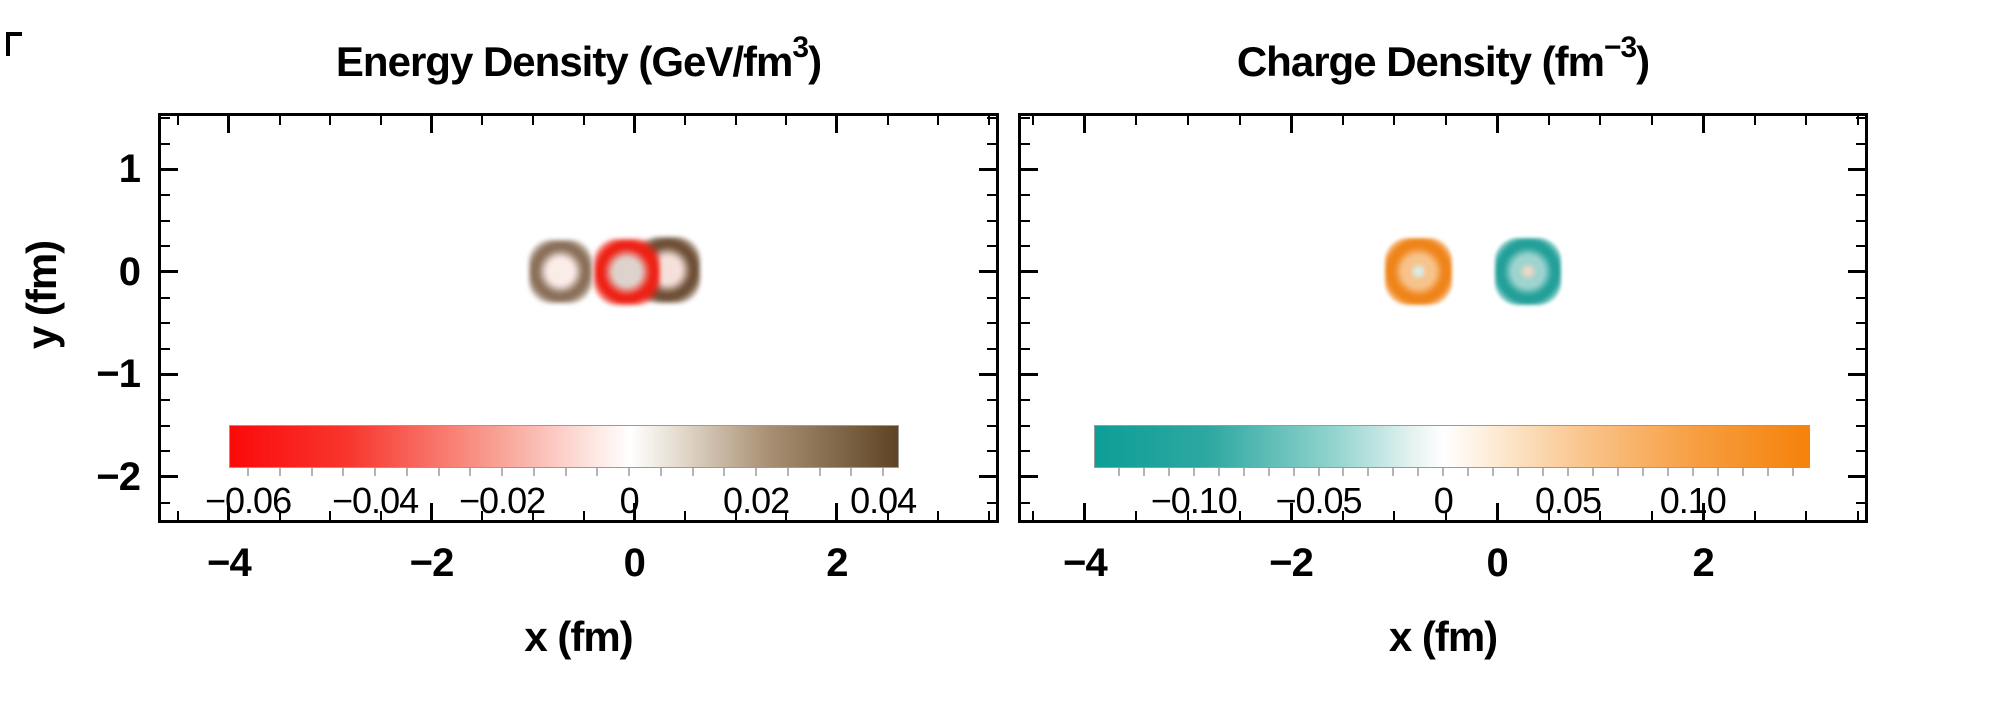 The height and width of the screenshot is (720, 2000). I want to click on x-axis-label-charge: x (fm), so click(1443, 636).